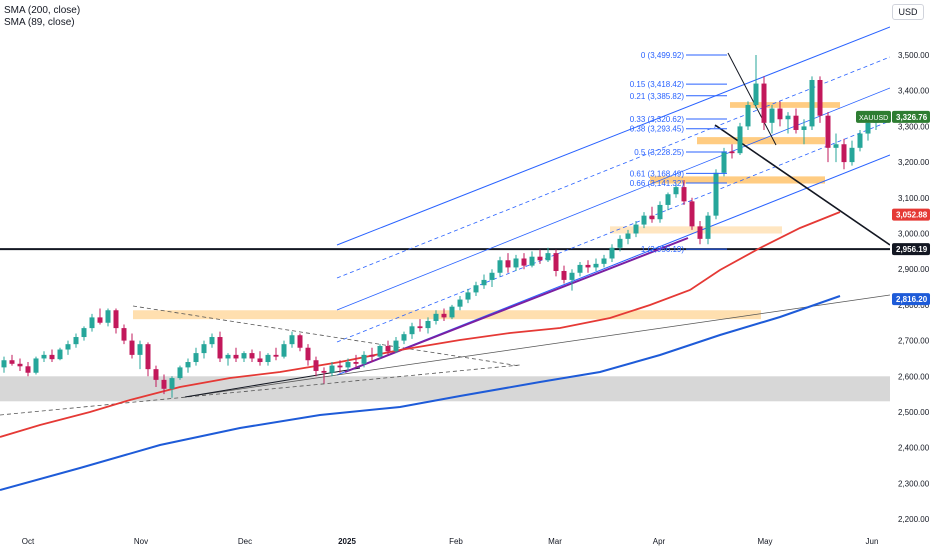 Image resolution: width=932 pixels, height=550 pixels. What do you see at coordinates (802, 185) in the screenshot?
I see `descending-line` at bounding box center [802, 185].